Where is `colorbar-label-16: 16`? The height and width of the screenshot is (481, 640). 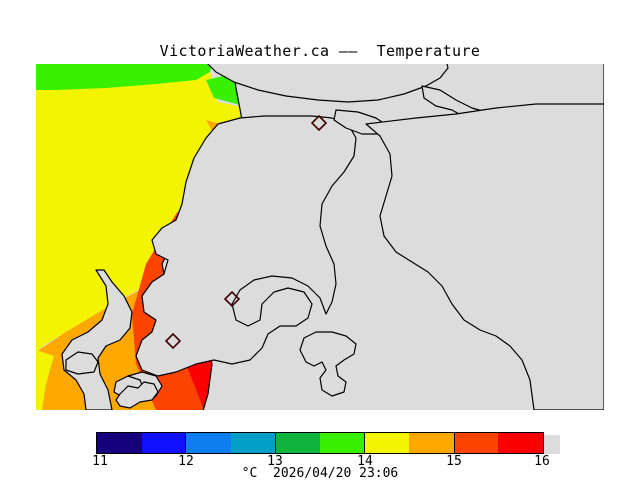
colorbar-label-16: 16 is located at coordinates (542, 461).